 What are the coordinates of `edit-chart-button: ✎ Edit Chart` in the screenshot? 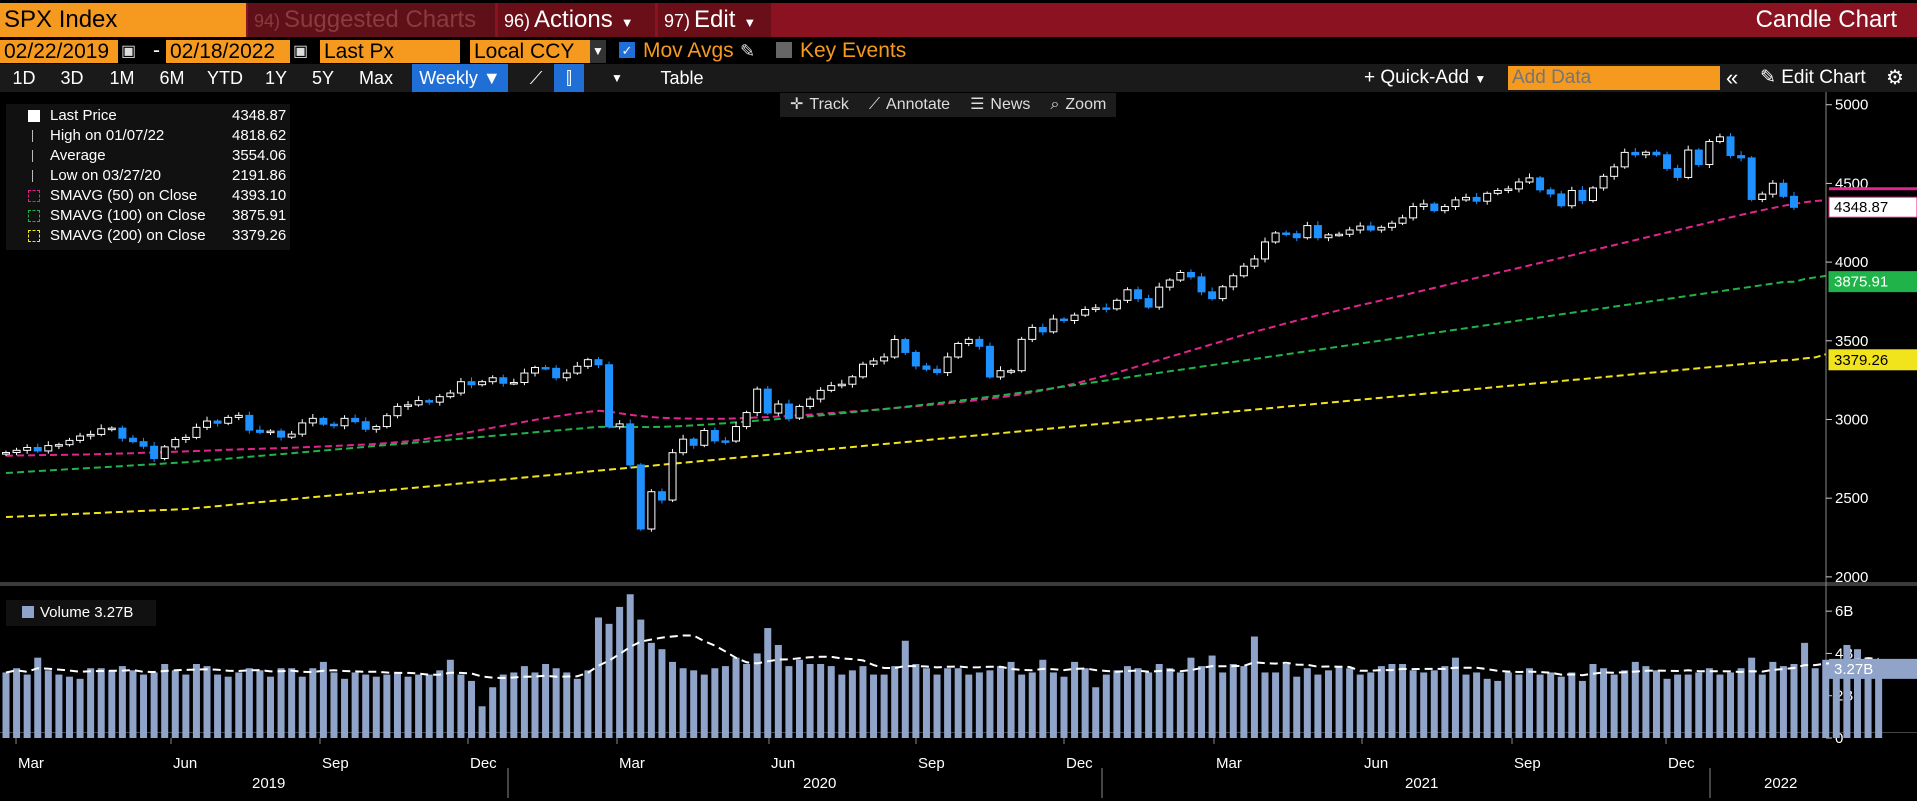 It's located at (1813, 77).